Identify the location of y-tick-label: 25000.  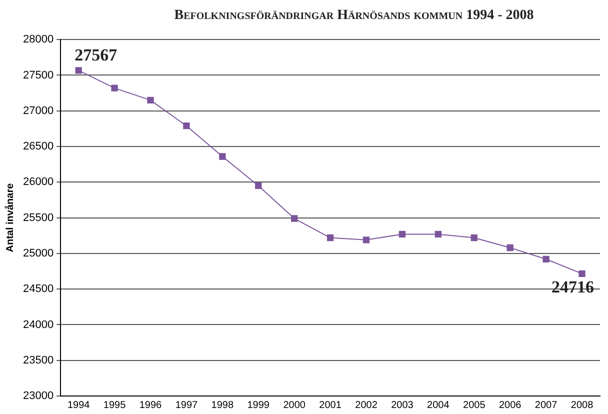
(38, 253).